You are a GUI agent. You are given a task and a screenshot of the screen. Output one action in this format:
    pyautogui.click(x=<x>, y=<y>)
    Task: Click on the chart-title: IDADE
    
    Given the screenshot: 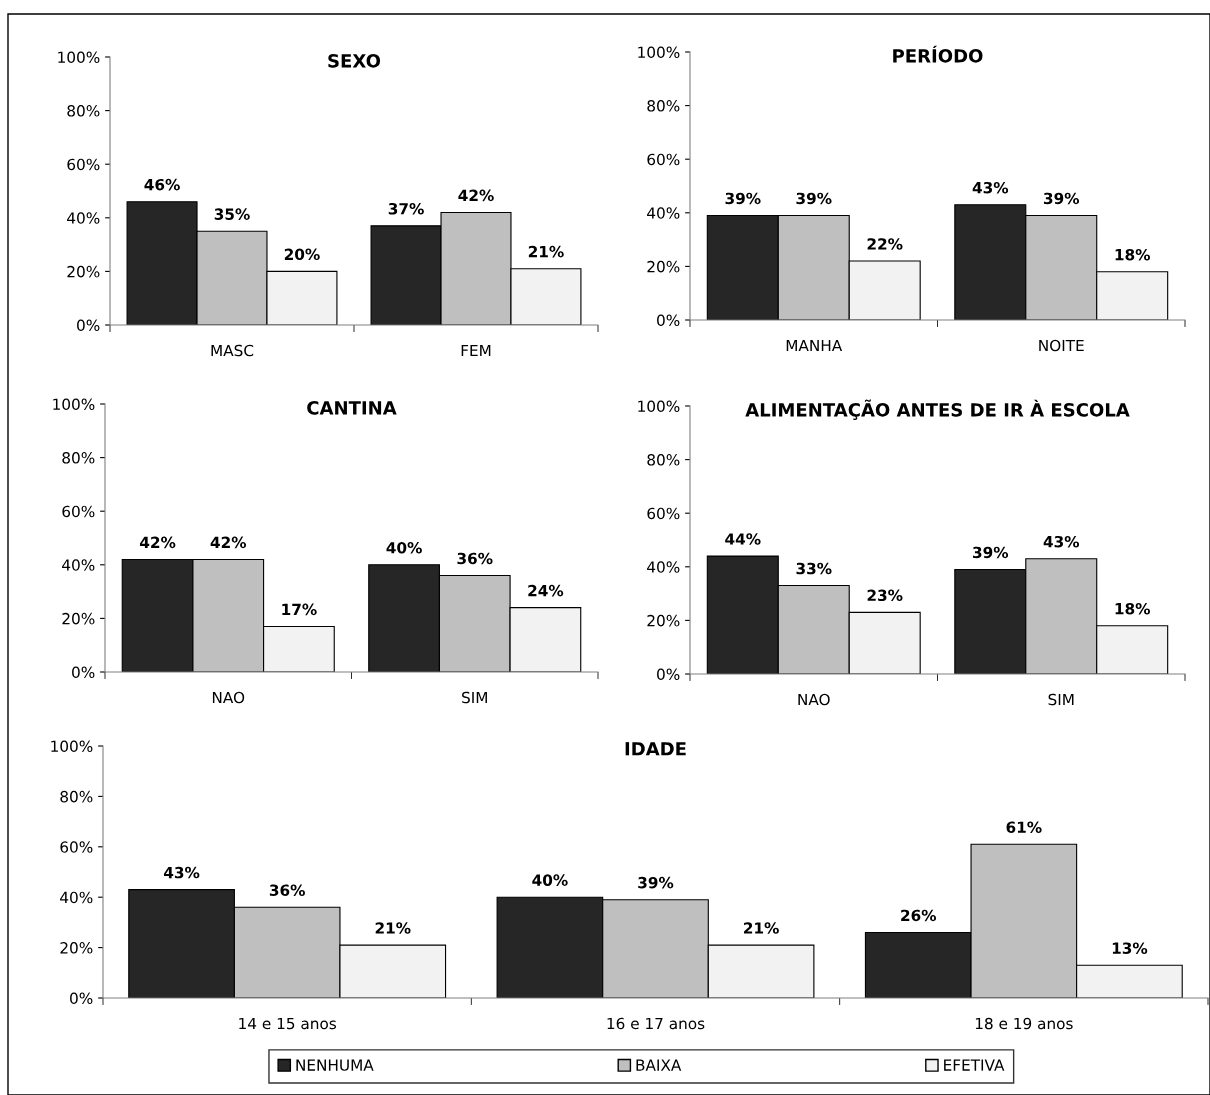 What is the action you would take?
    pyautogui.click(x=655, y=749)
    